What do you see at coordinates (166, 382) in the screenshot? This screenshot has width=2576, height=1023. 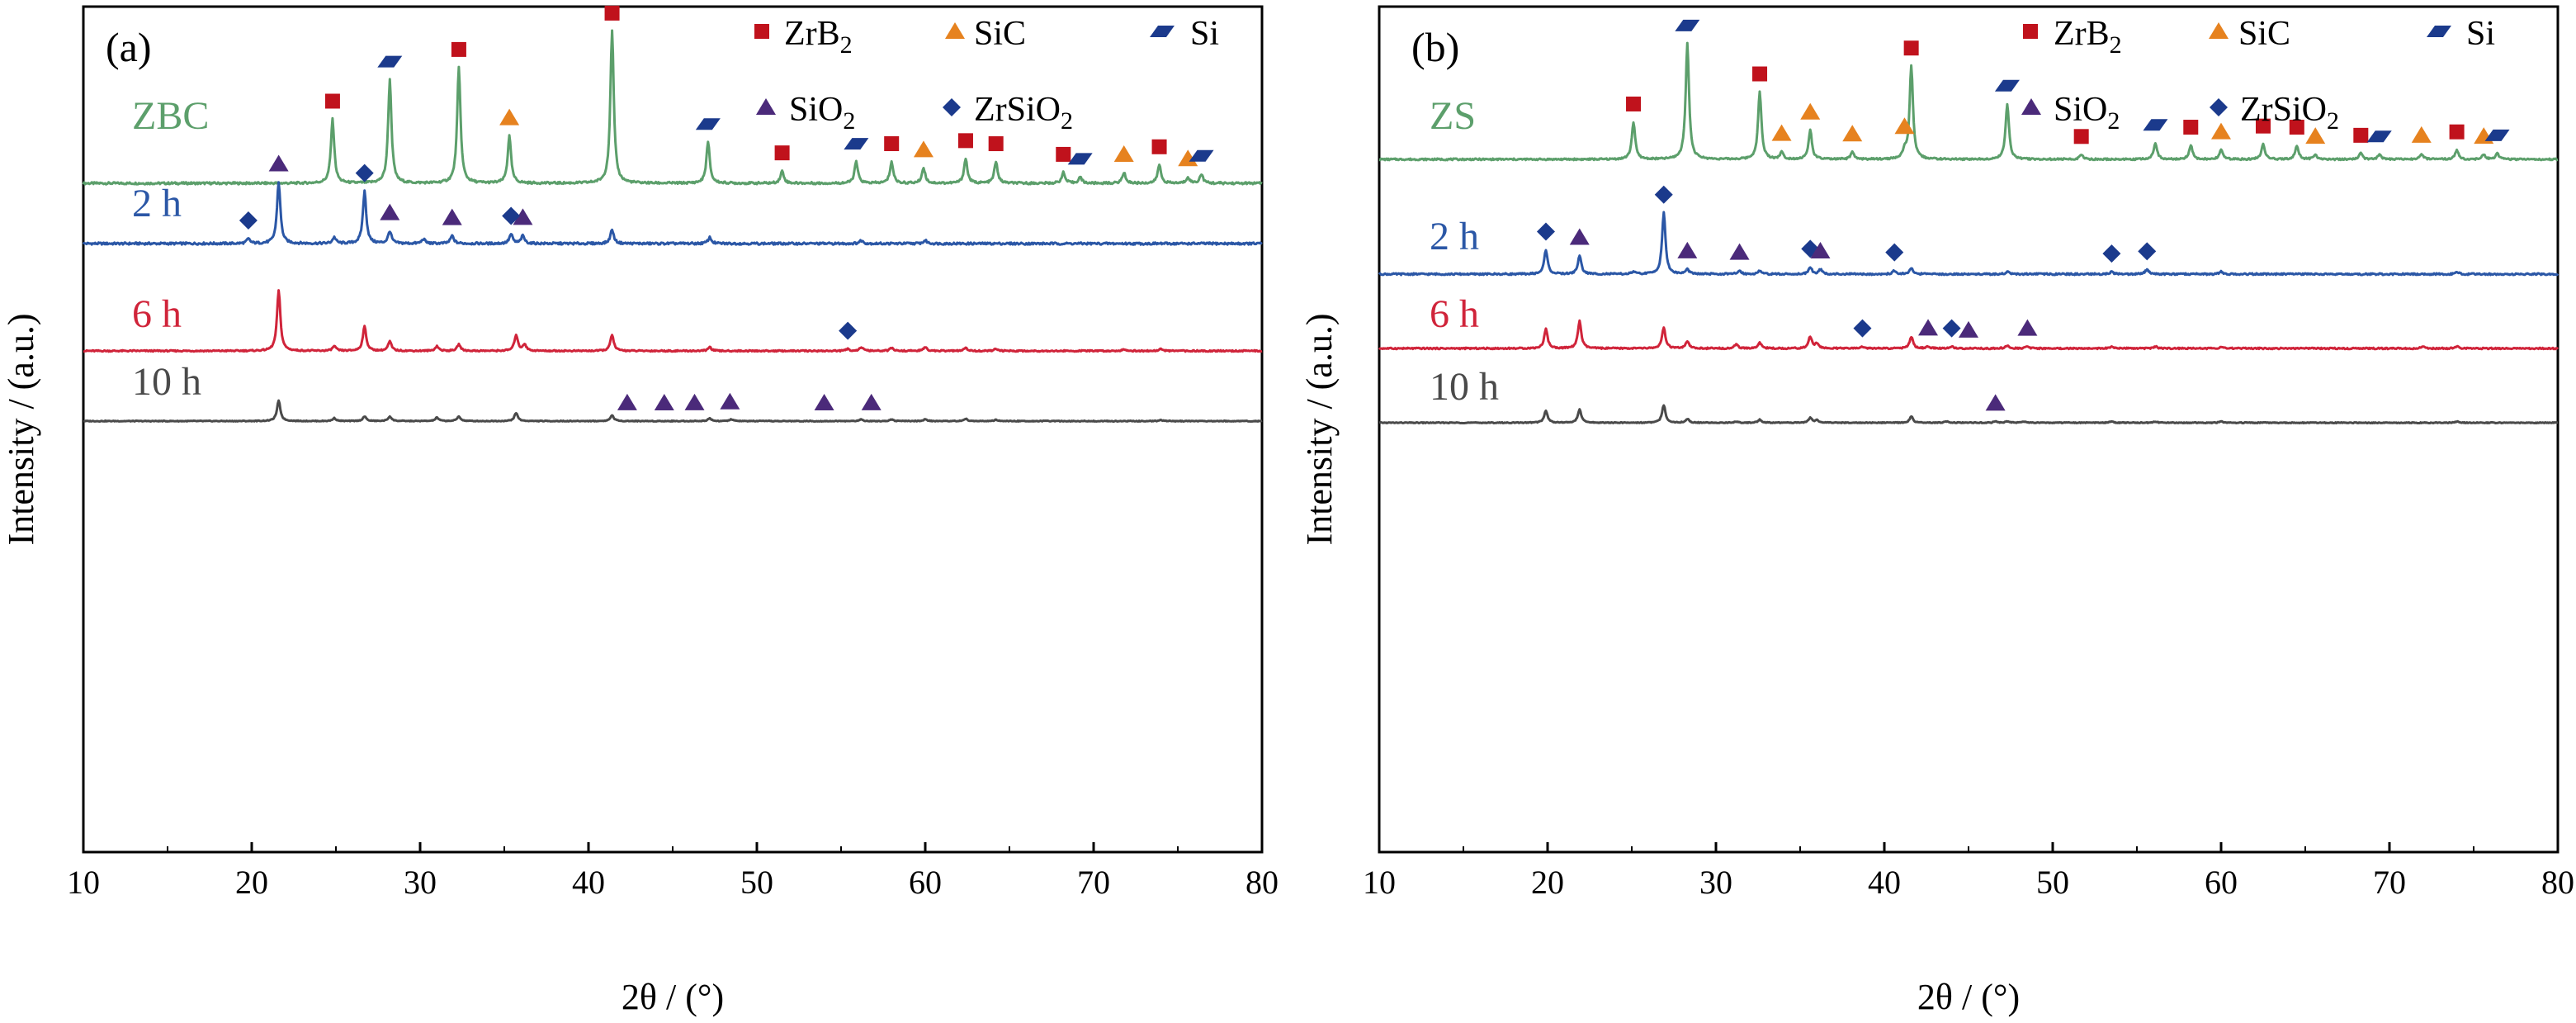 I see `series-label: 10 h` at bounding box center [166, 382].